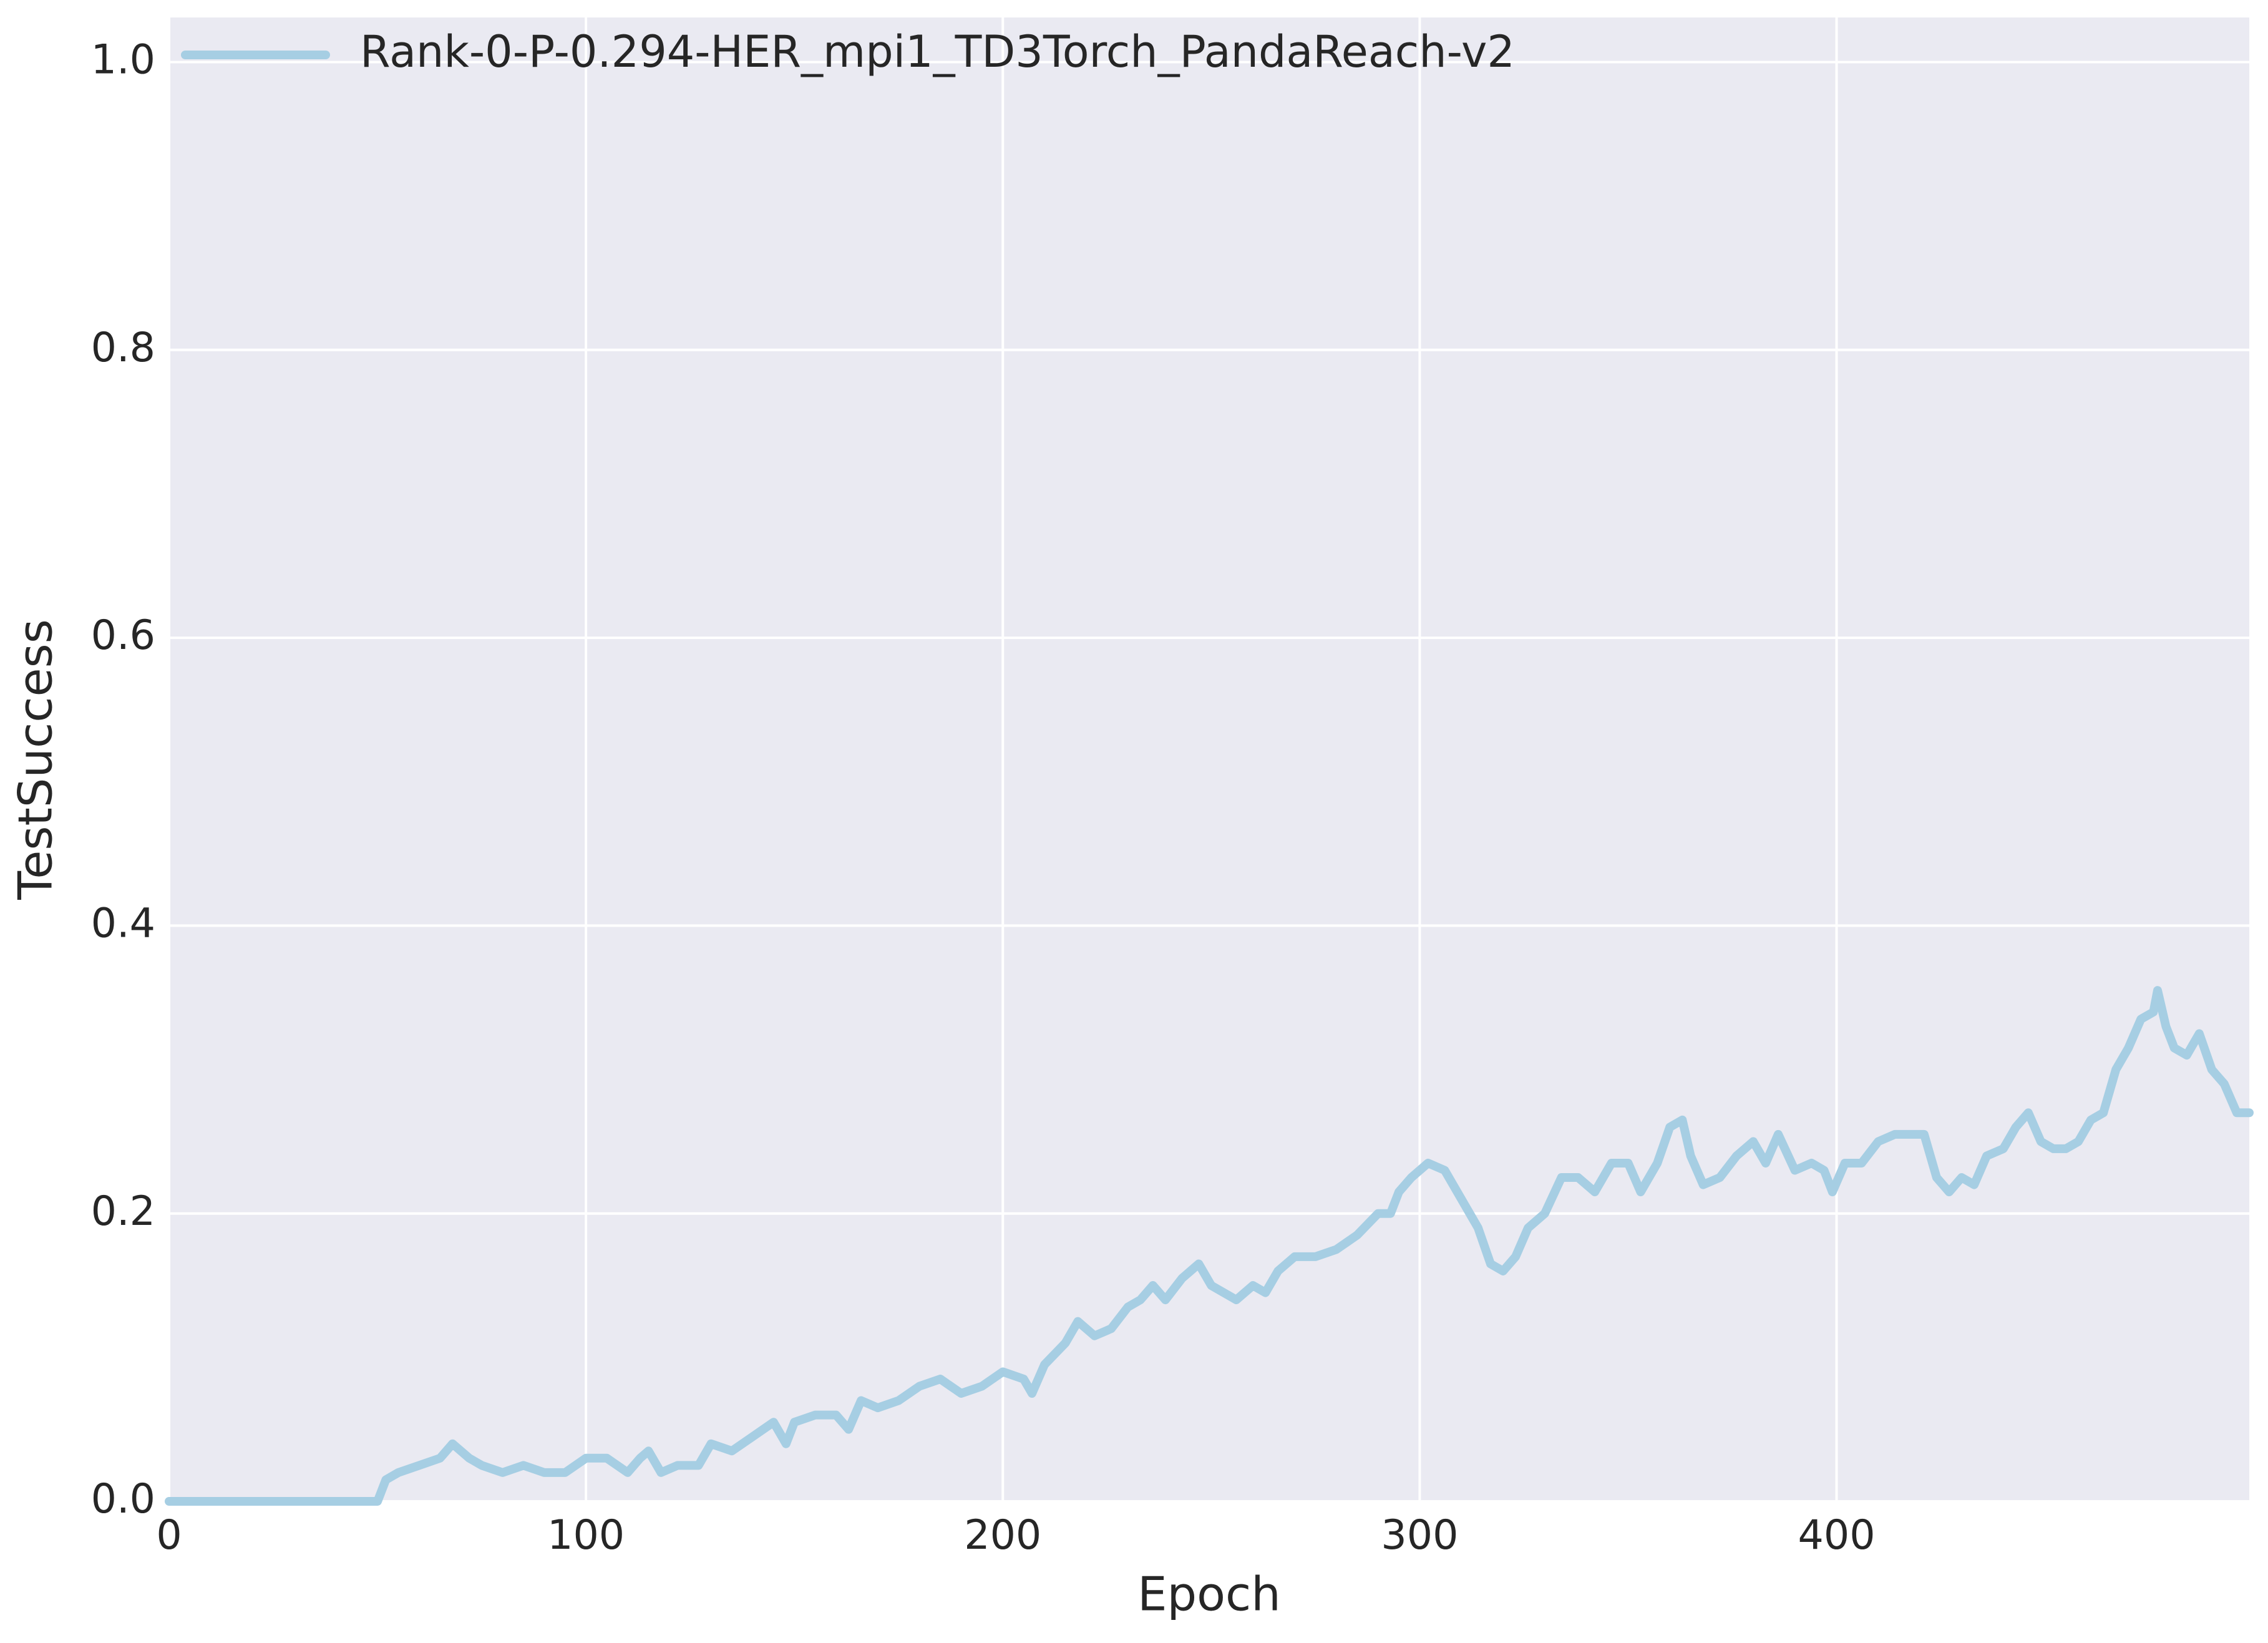  What do you see at coordinates (123, 635) in the screenshot?
I see `y-tick-label: 0.6` at bounding box center [123, 635].